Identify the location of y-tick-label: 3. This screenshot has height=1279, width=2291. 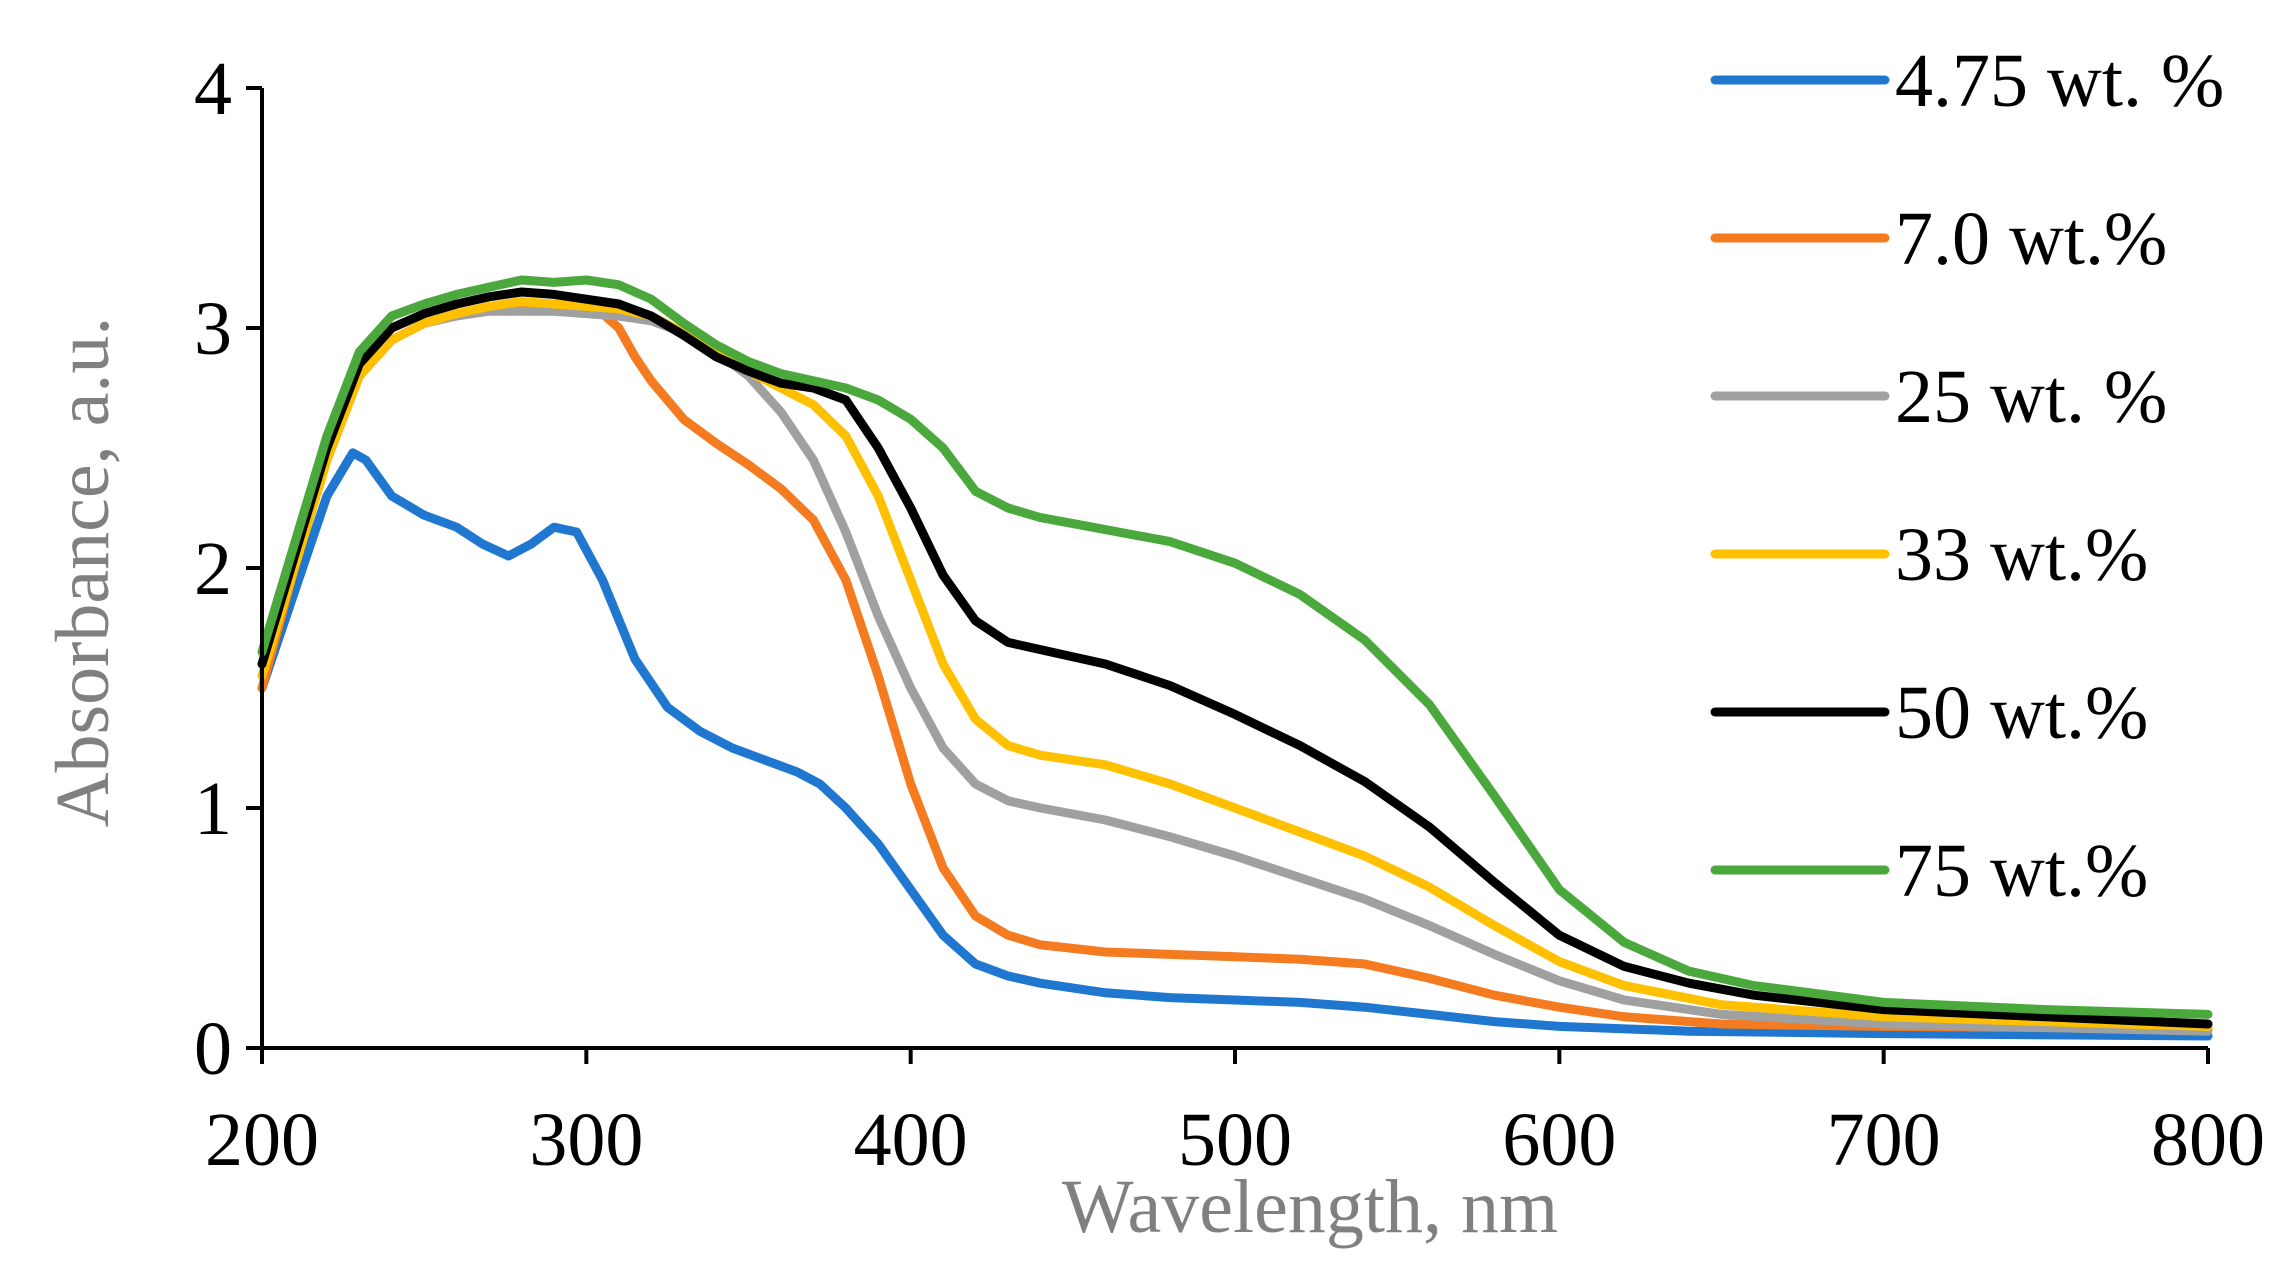
(213, 329).